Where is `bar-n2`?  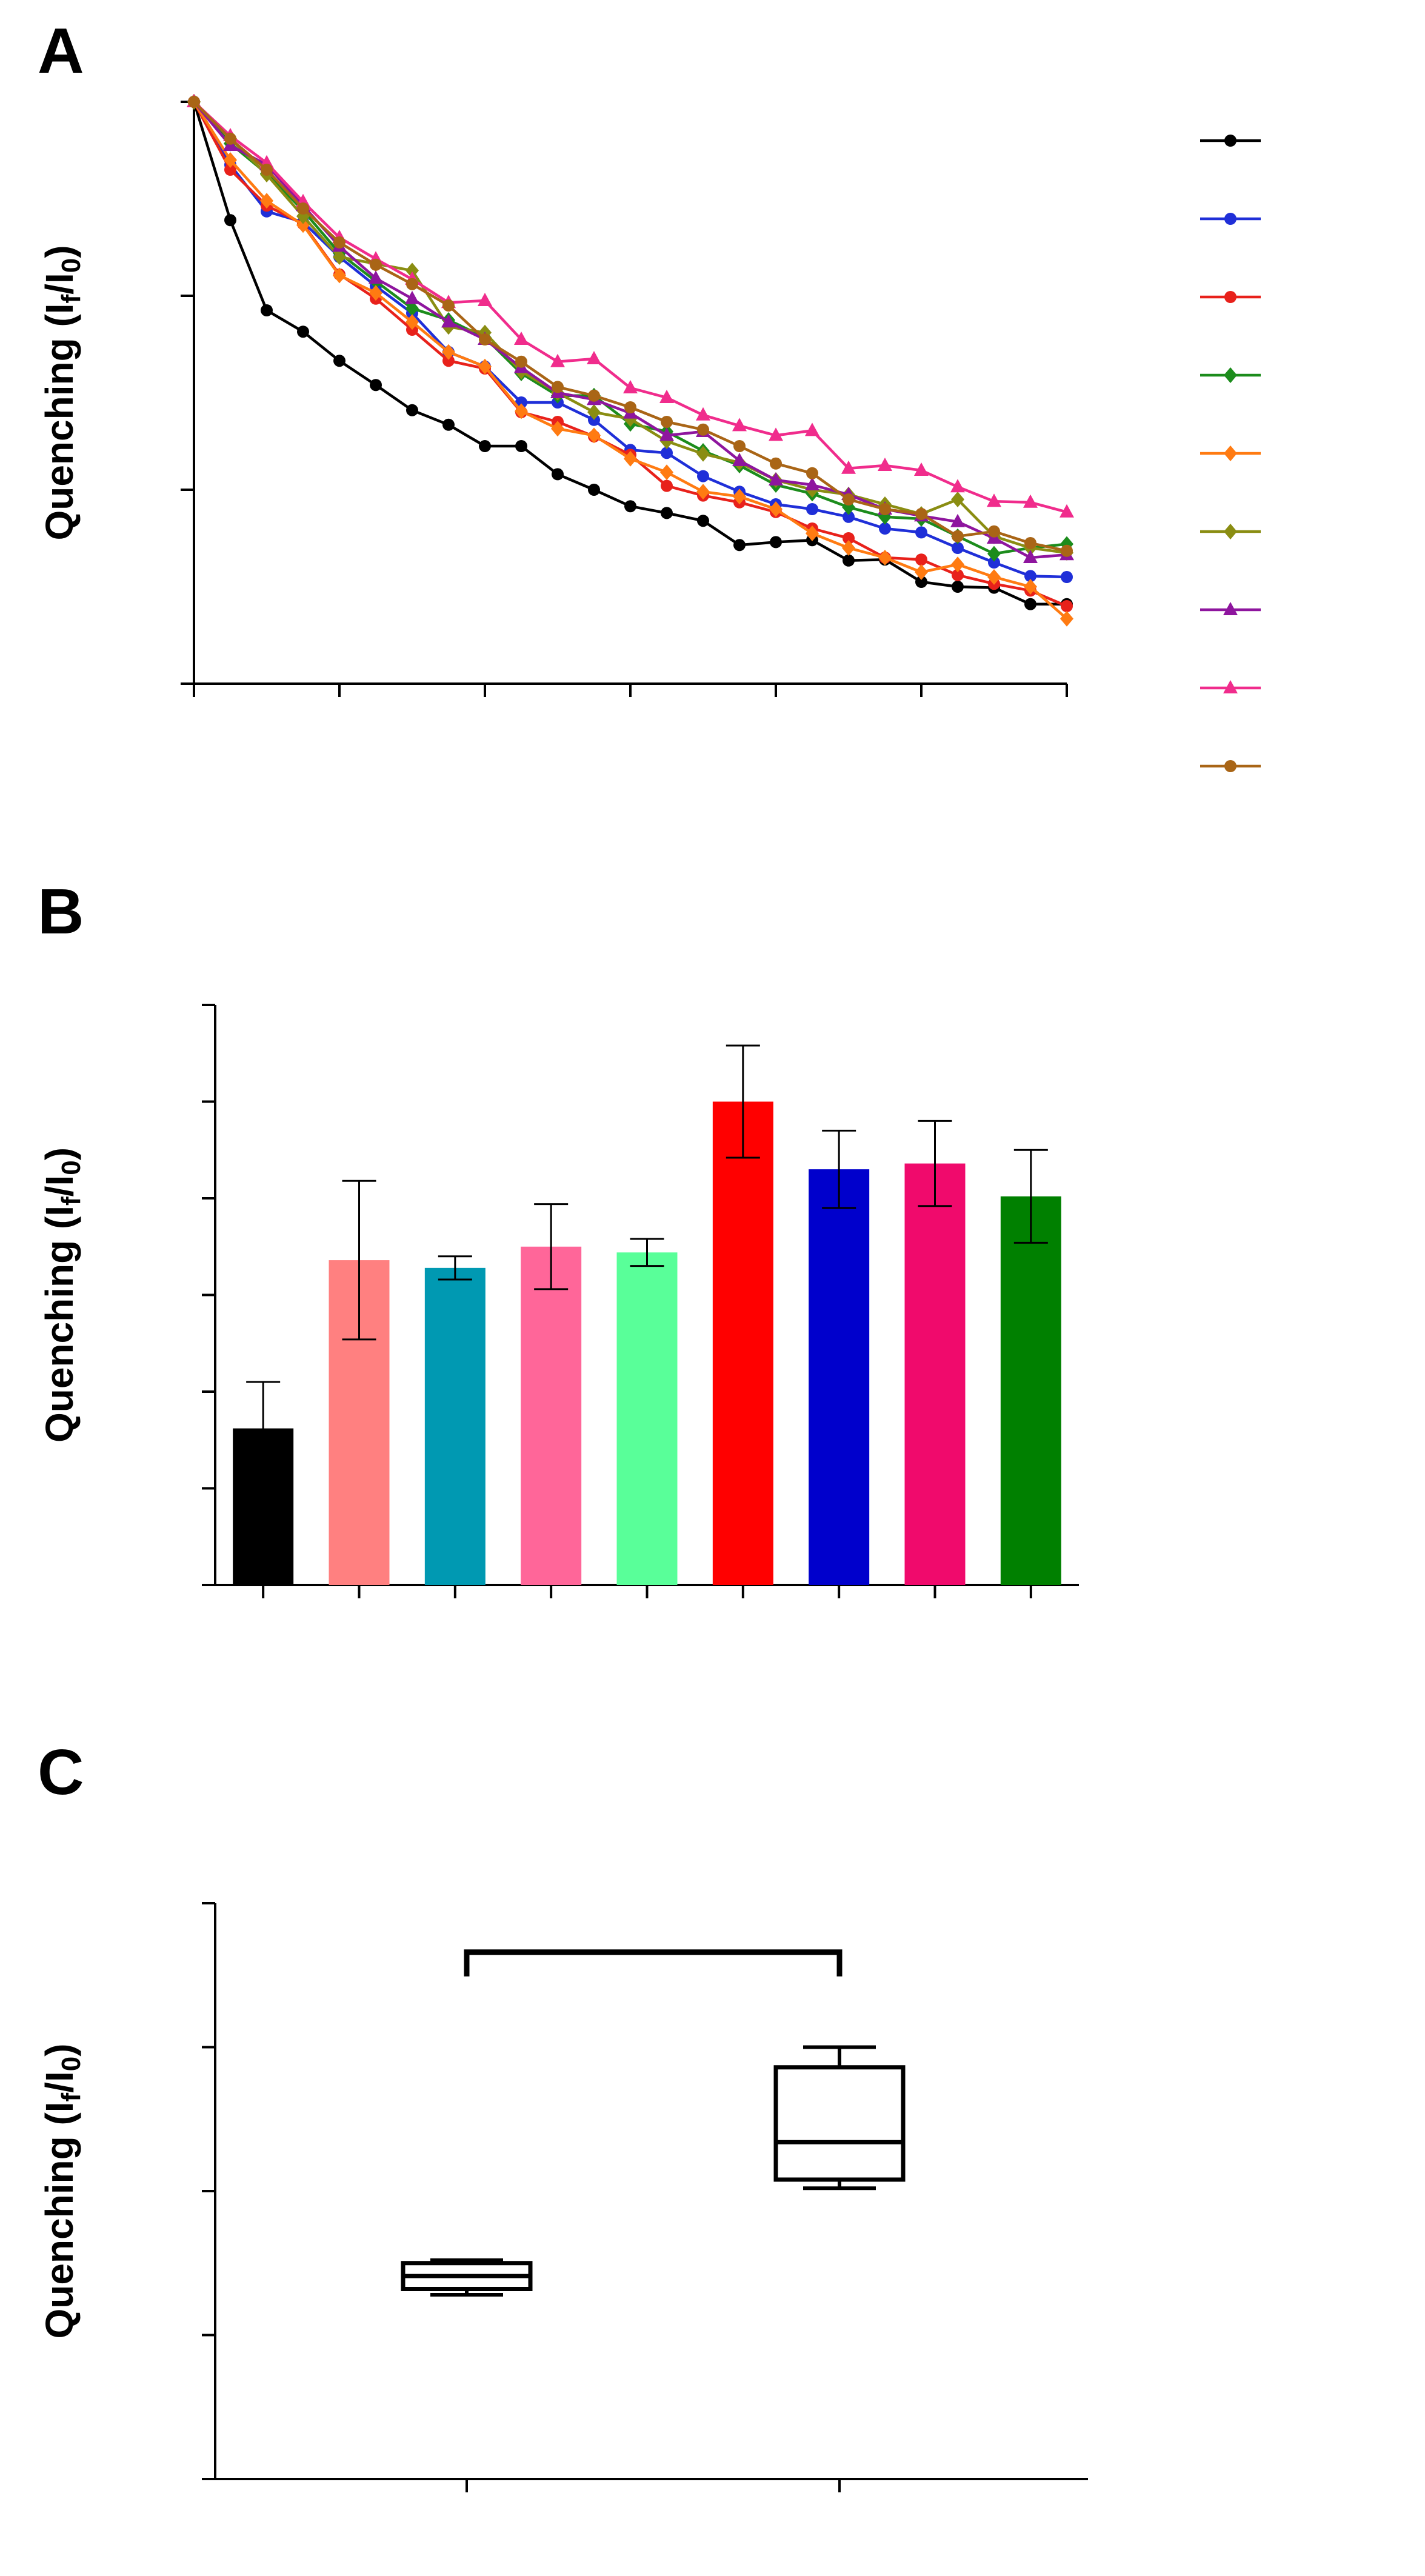 bar-n2 is located at coordinates (455, 1420).